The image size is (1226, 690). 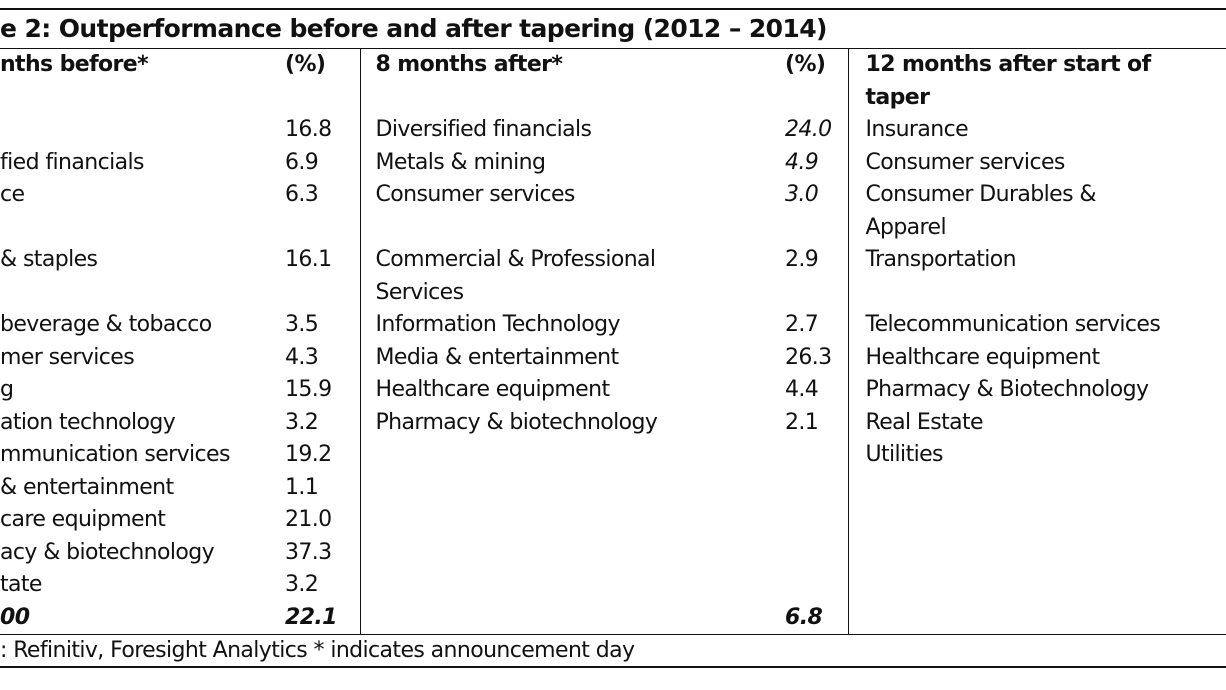 I want to click on label-cell: ation technology, so click(x=88, y=422).